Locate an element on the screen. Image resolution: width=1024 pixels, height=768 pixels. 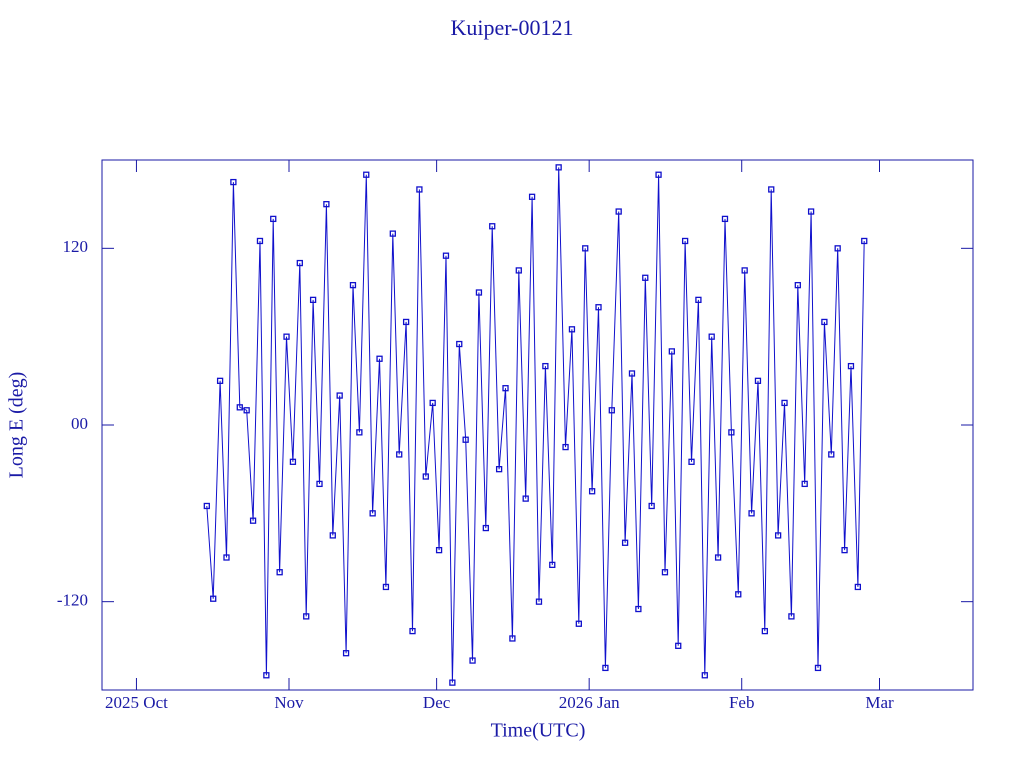
y-axis-label: Long E (deg) is located at coordinates (17, 425).